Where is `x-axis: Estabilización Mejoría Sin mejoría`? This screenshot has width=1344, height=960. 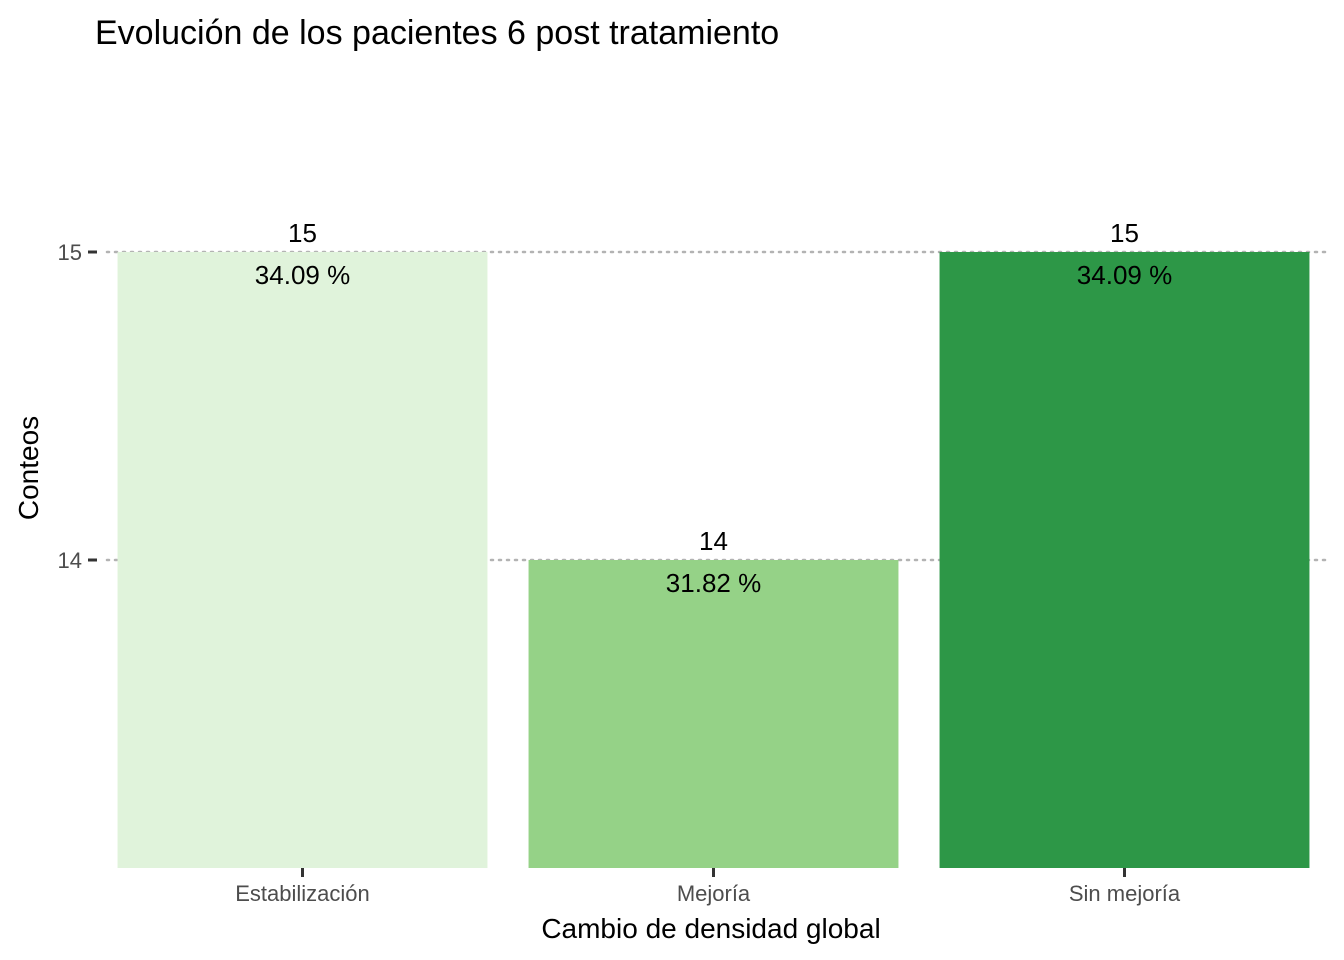
x-axis: Estabilización Mejoría Sin mejoría is located at coordinates (708, 887).